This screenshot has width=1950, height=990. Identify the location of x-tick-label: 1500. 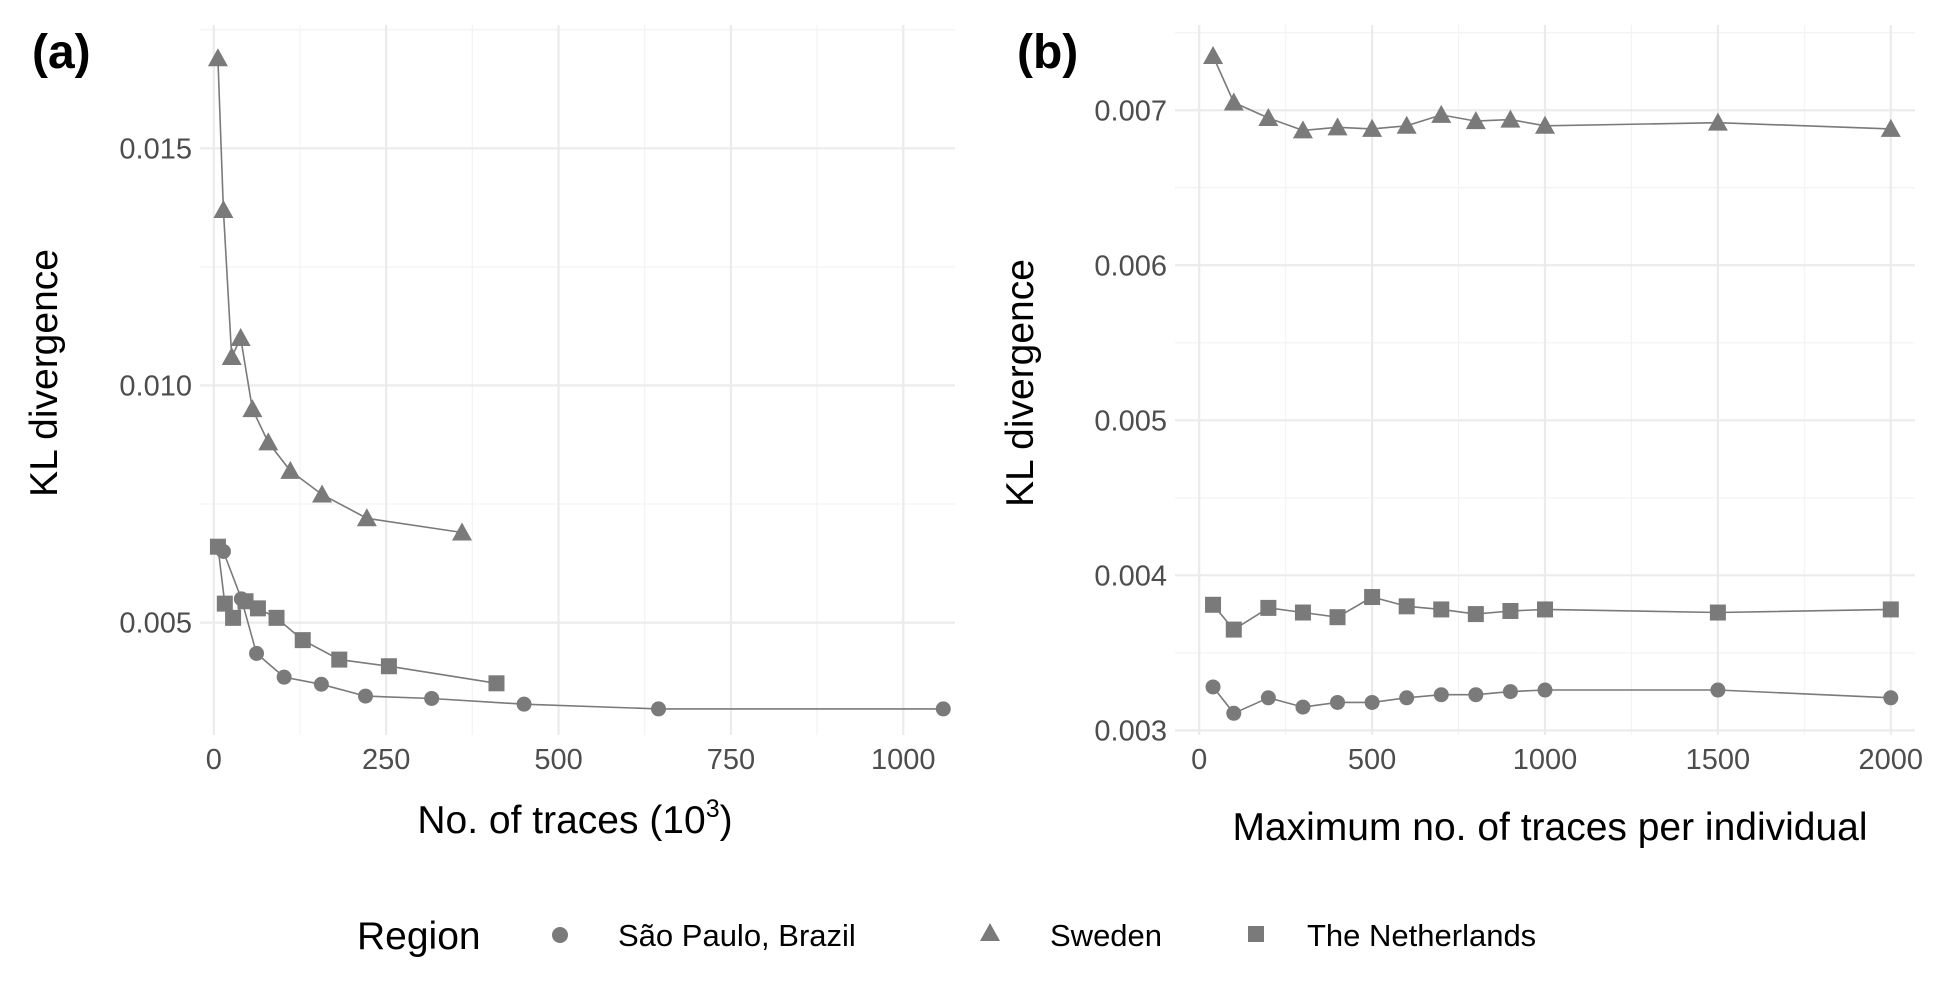
(1718, 760).